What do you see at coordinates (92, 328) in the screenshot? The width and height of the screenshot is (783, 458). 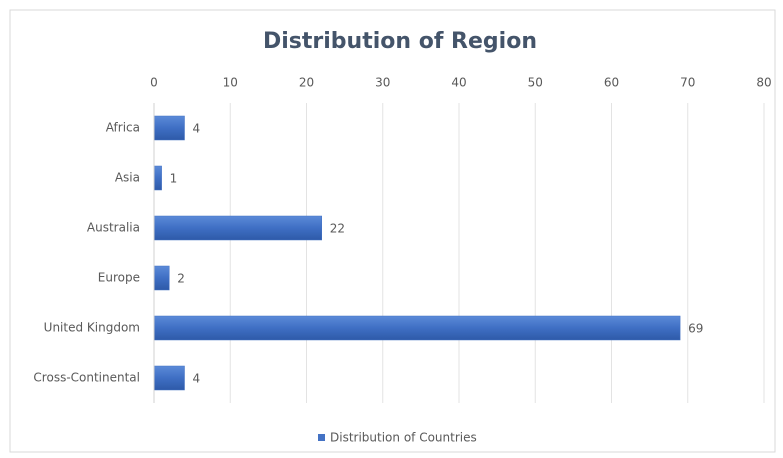 I see `y-tick-label: United Kingdom` at bounding box center [92, 328].